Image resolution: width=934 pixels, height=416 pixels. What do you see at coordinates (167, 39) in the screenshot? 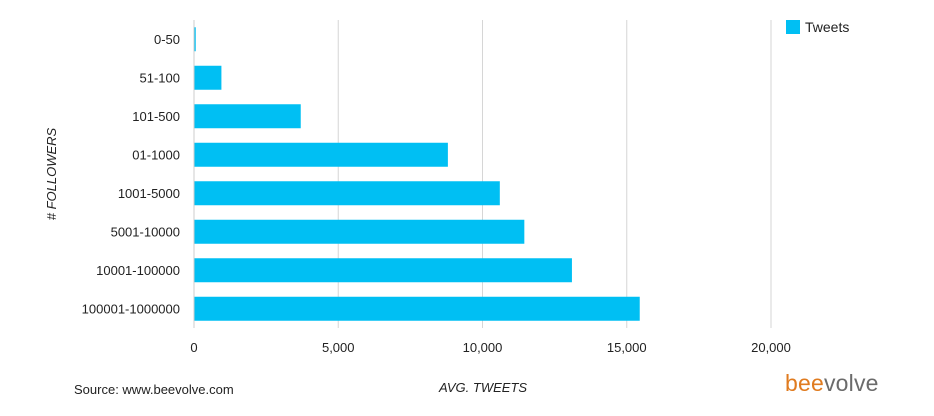
I see `category-label: 0-50` at bounding box center [167, 39].